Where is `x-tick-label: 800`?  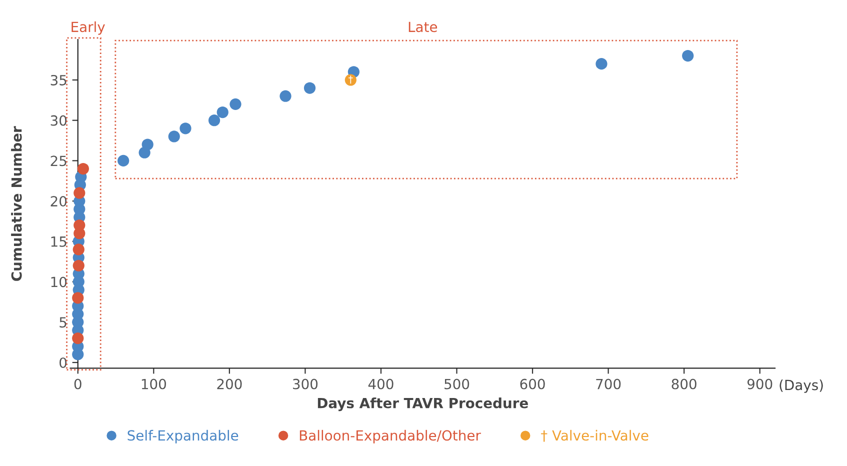 x-tick-label: 800 is located at coordinates (684, 384).